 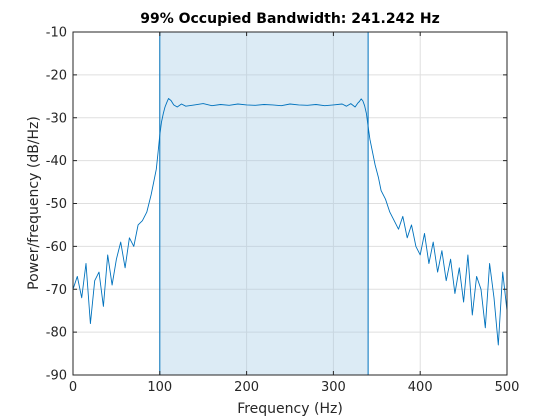 I want to click on x-tick-label: 500, so click(x=507, y=387).